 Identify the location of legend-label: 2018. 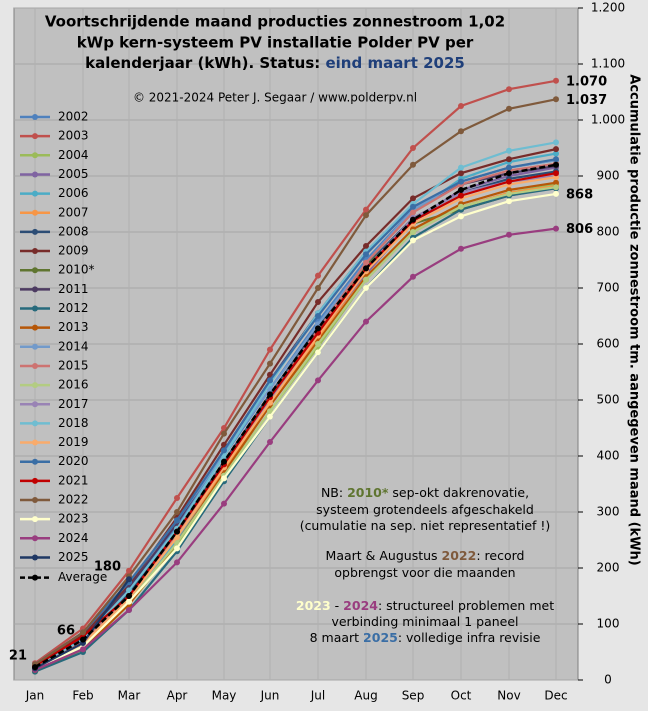
(73, 423).